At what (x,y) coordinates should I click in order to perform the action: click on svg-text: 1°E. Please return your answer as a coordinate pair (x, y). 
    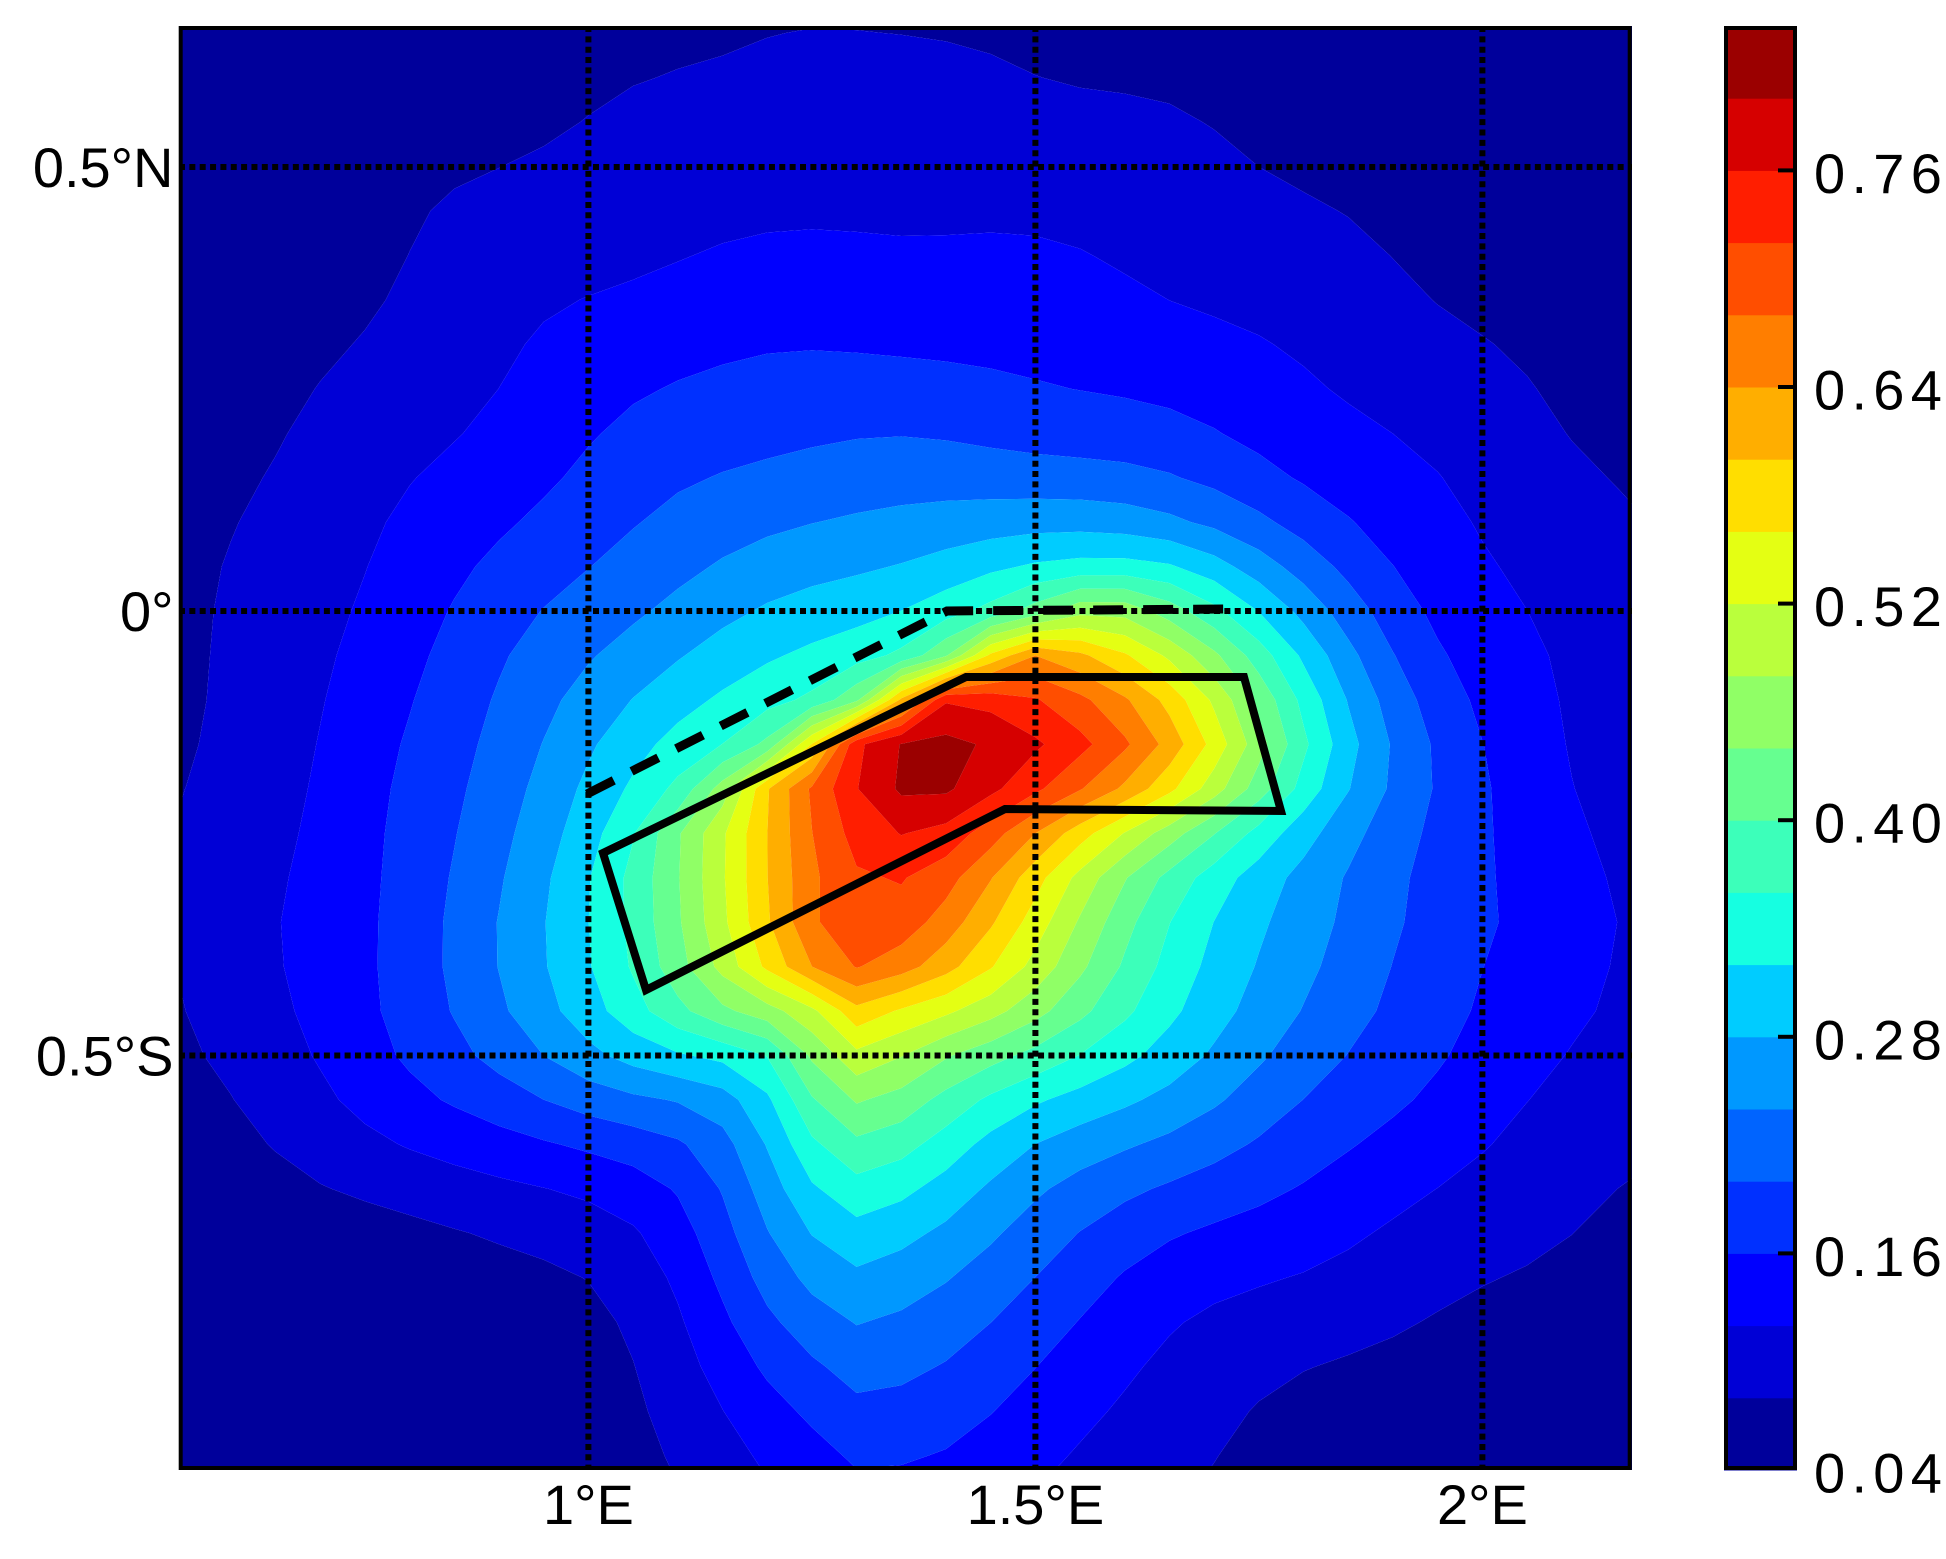
    Looking at the image, I should click on (588, 1504).